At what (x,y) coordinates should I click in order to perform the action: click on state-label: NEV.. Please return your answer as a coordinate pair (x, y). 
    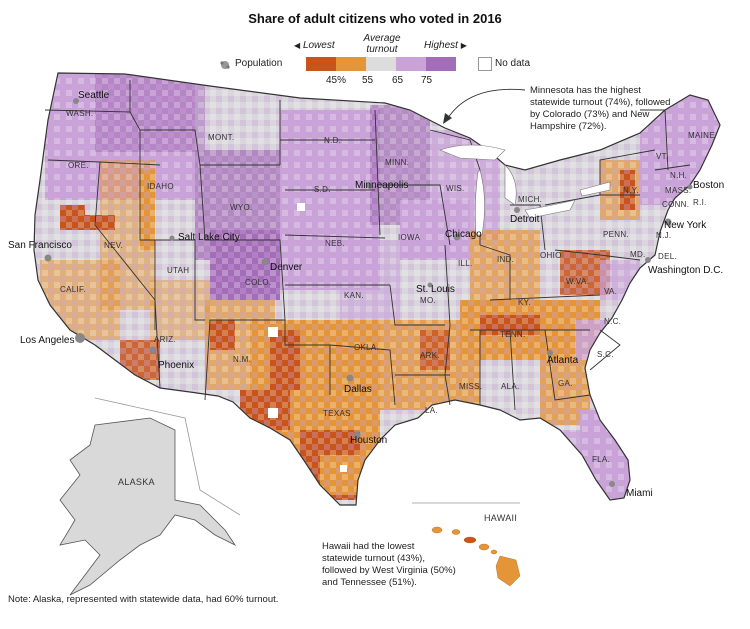
    Looking at the image, I should click on (113, 245).